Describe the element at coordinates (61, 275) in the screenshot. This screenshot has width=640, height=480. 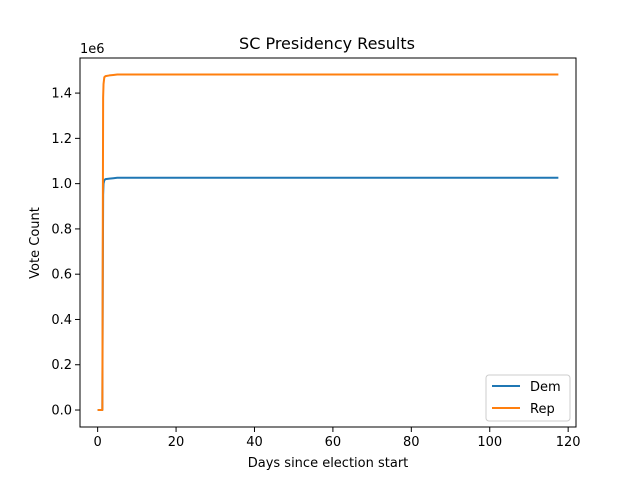
I see `y-tick-label: 0.6` at that location.